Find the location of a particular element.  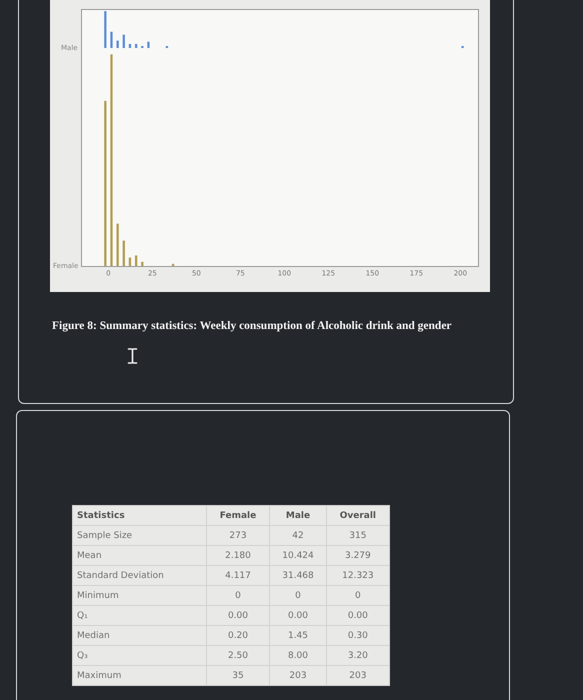

data-label: 2.180 is located at coordinates (238, 556).